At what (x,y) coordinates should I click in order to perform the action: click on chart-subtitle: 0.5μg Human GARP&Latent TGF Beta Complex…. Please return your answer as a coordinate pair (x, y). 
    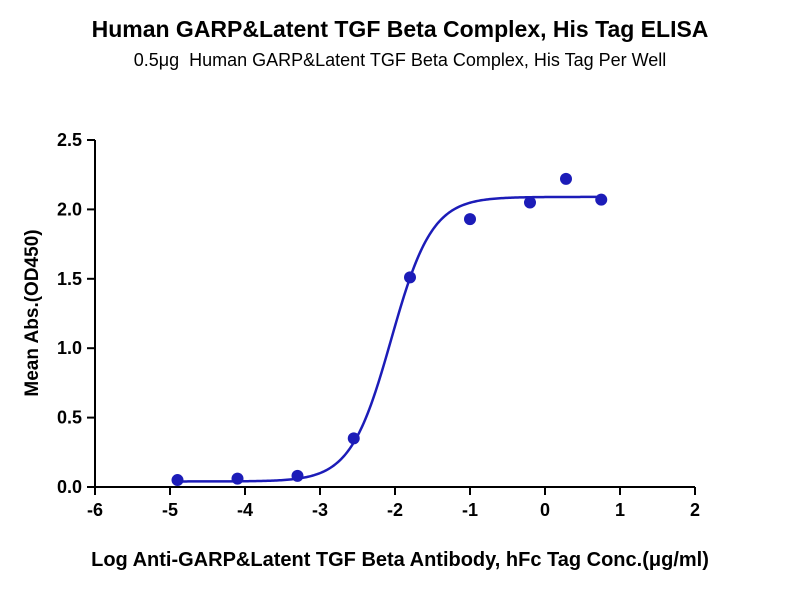
    Looking at the image, I should click on (400, 60).